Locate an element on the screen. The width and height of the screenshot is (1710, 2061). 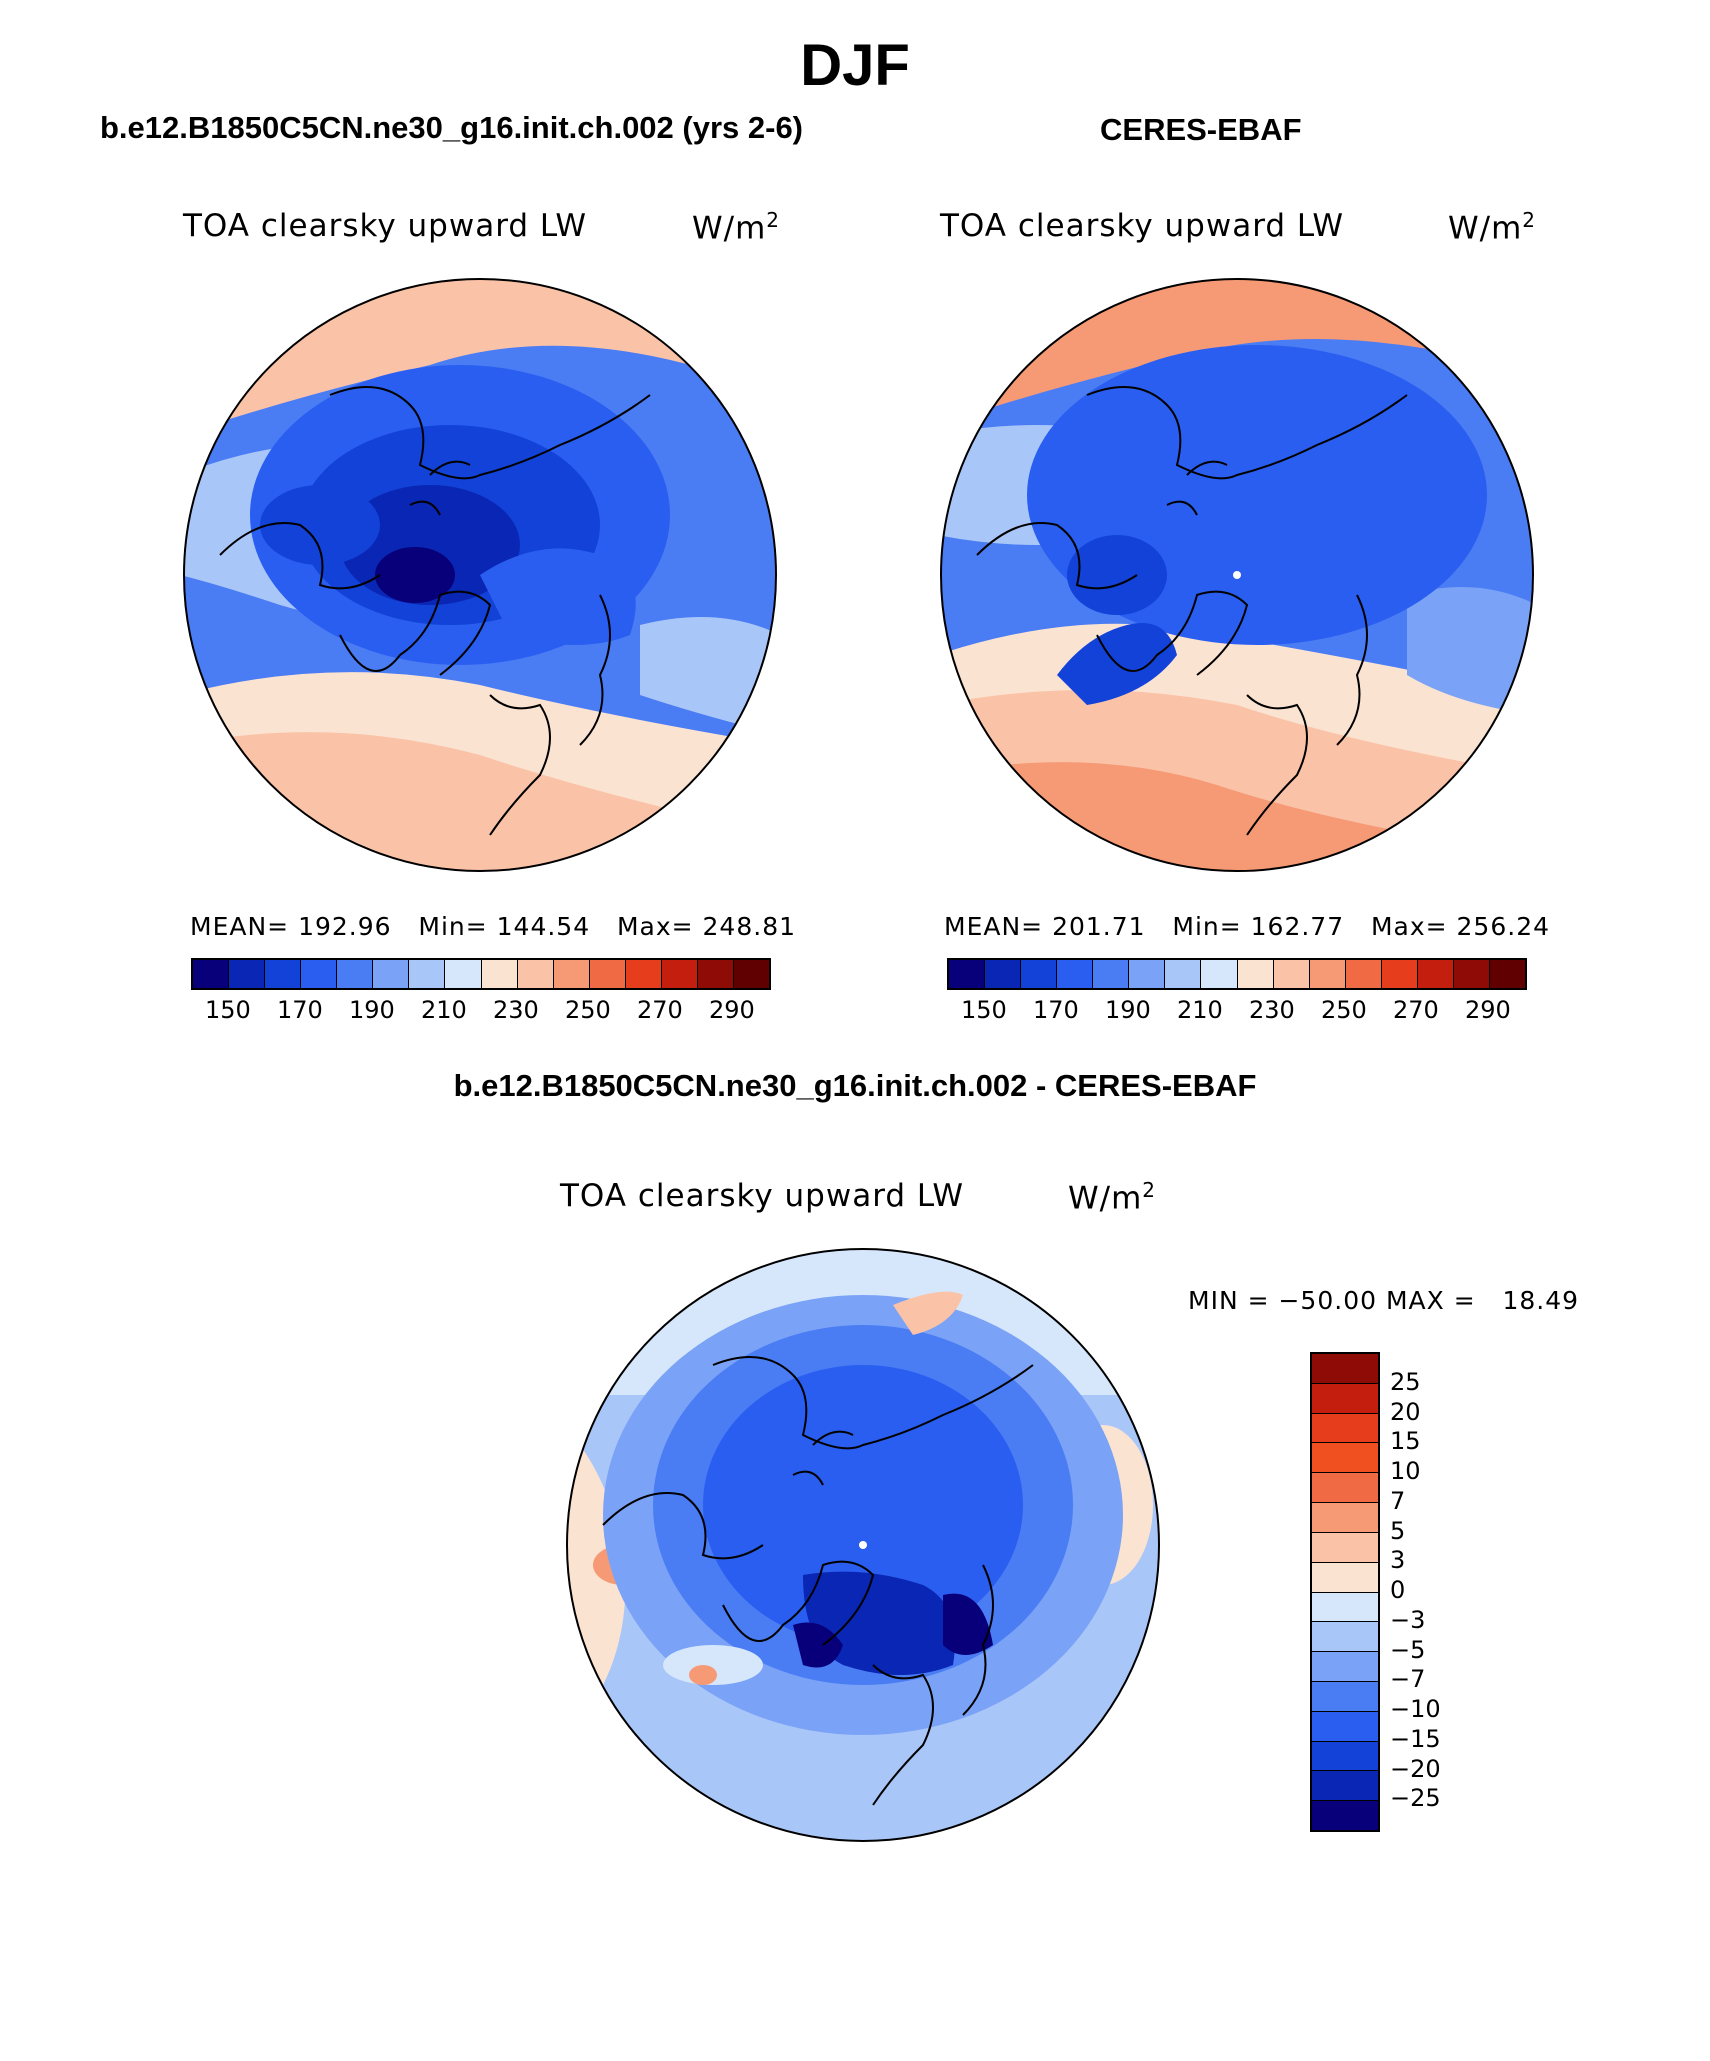
obs-units-label: W/m2 is located at coordinates (1492, 227).